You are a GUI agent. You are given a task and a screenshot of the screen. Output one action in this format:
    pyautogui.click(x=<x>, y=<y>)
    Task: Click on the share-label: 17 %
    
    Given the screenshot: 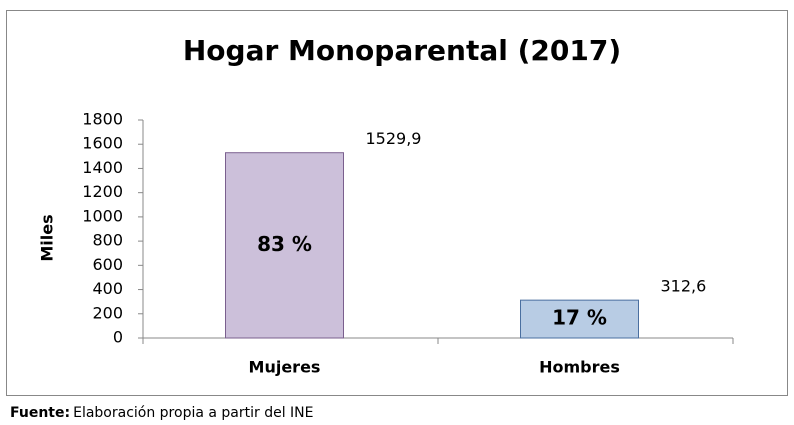 What is the action you would take?
    pyautogui.click(x=579, y=318)
    